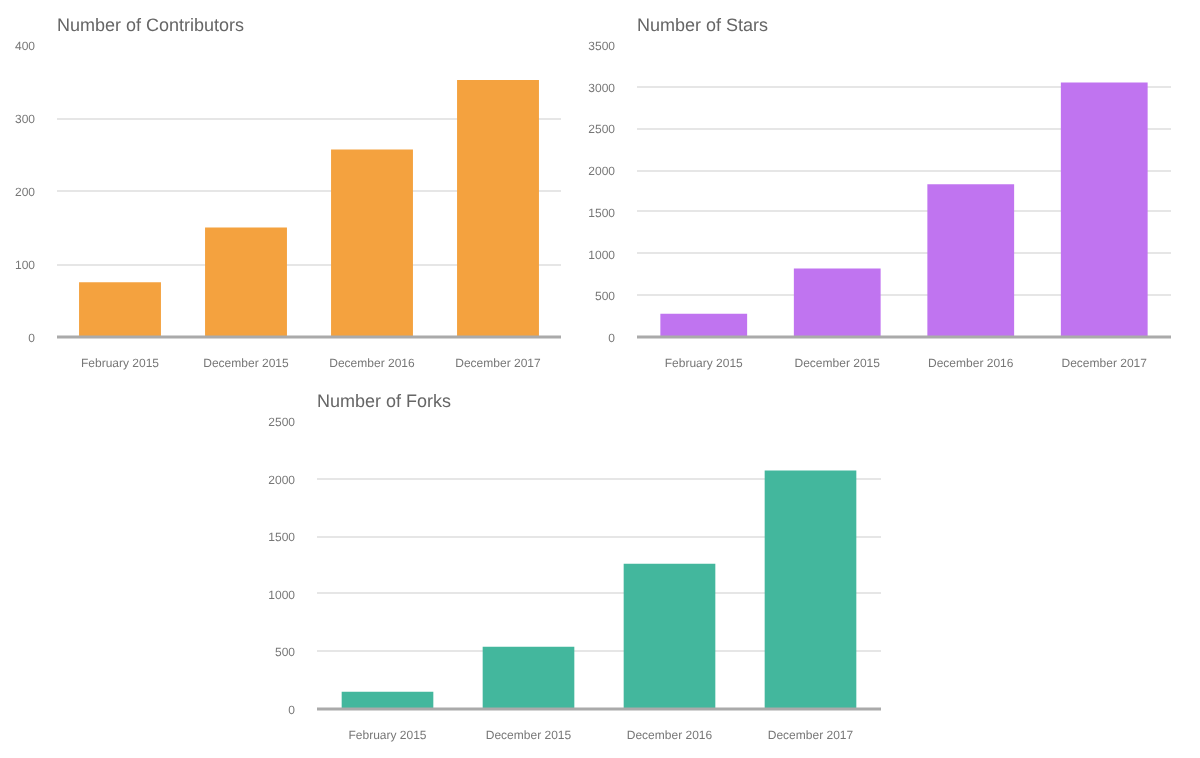 The height and width of the screenshot is (758, 1200). Describe the element at coordinates (703, 25) in the screenshot. I see `chart-title: Number of Stars` at that location.